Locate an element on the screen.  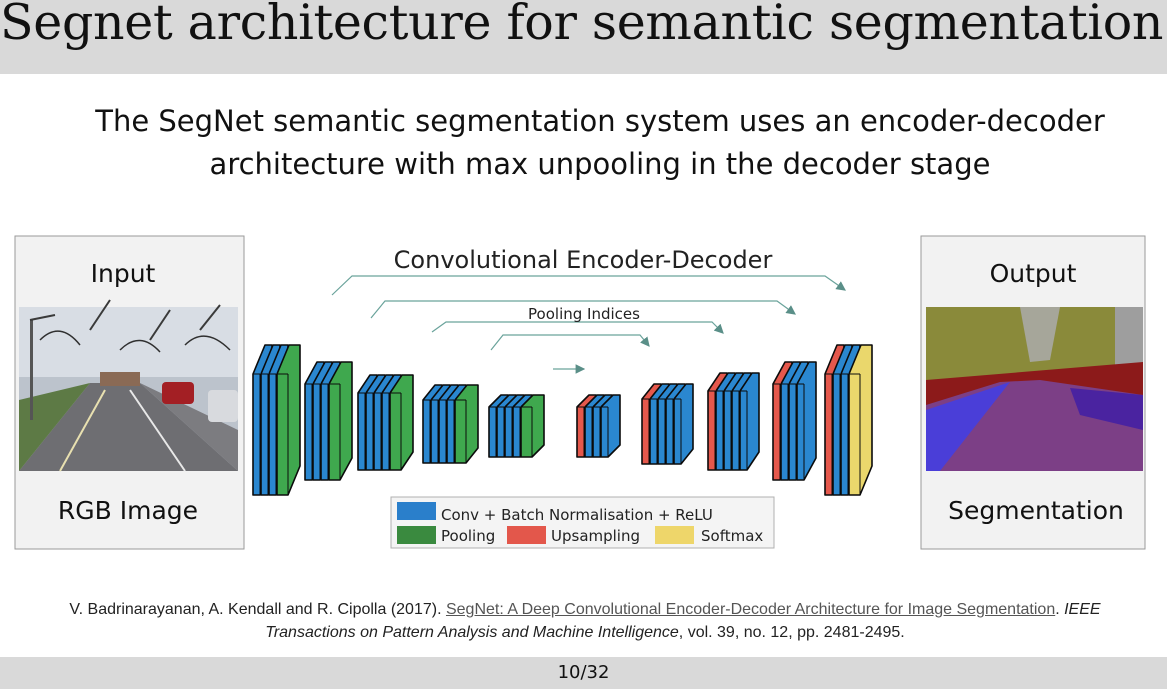
input-panel: Input RGB Image is located at coordinates (129, 392).